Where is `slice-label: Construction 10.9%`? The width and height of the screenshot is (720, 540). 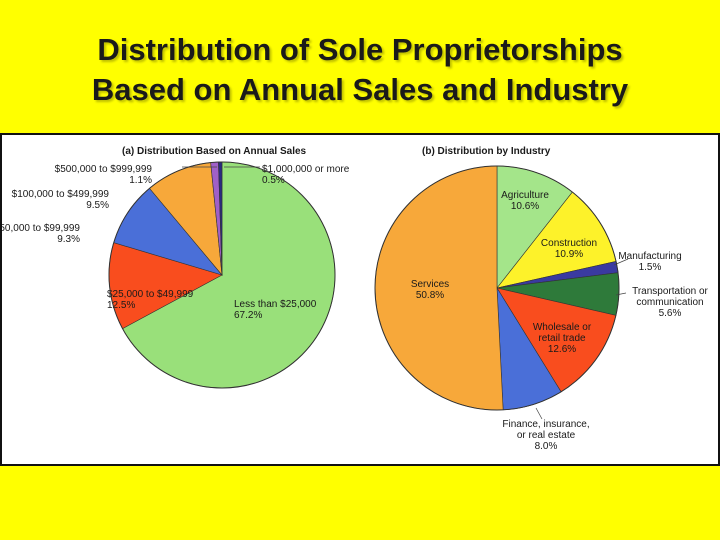 slice-label: Construction 10.9% is located at coordinates (569, 249).